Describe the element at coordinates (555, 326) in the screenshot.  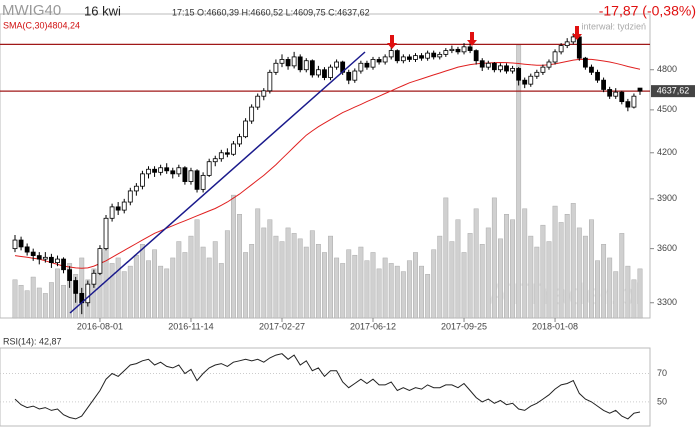
I see `x-tick-label: 2018-01-08` at that location.